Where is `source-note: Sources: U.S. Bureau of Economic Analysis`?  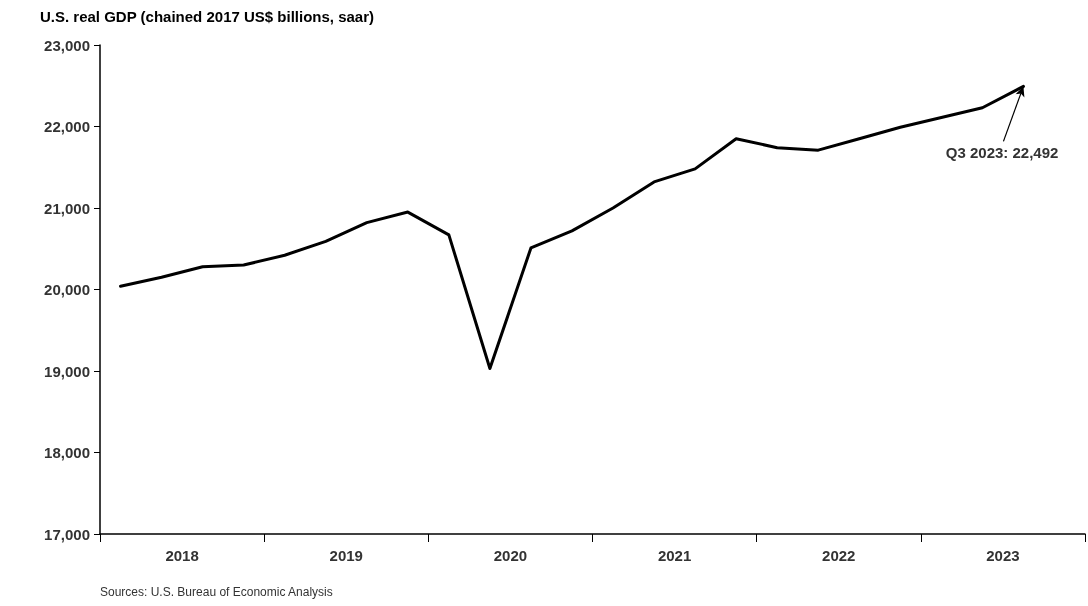 source-note: Sources: U.S. Bureau of Economic Analysis is located at coordinates (216, 592).